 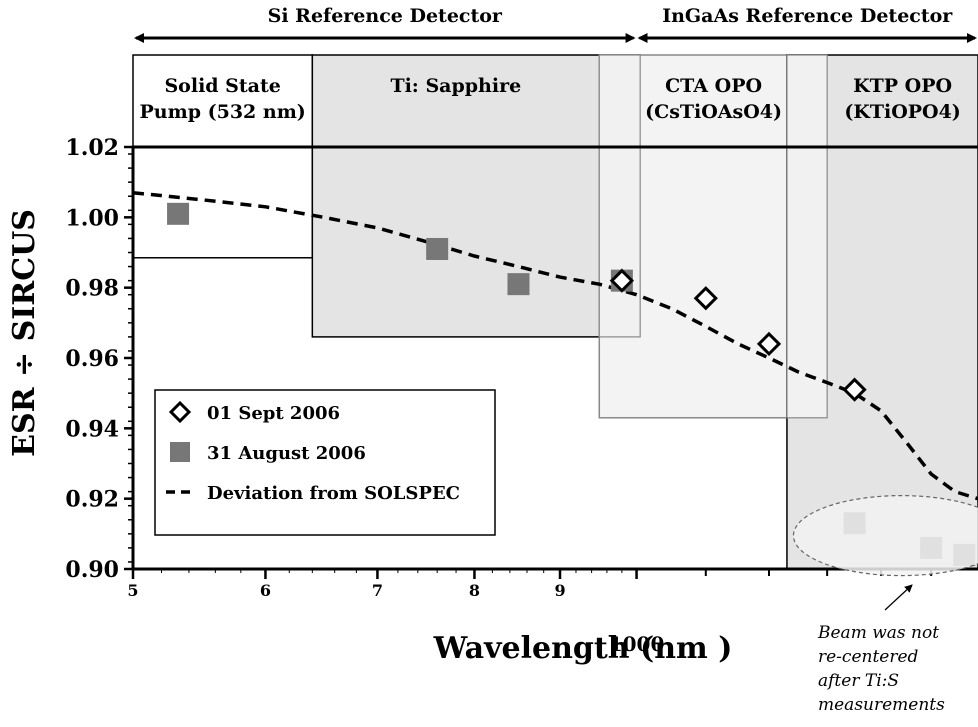 What do you see at coordinates (92, 289) in the screenshot?
I see `y-tick-label: 0.98` at bounding box center [92, 289].